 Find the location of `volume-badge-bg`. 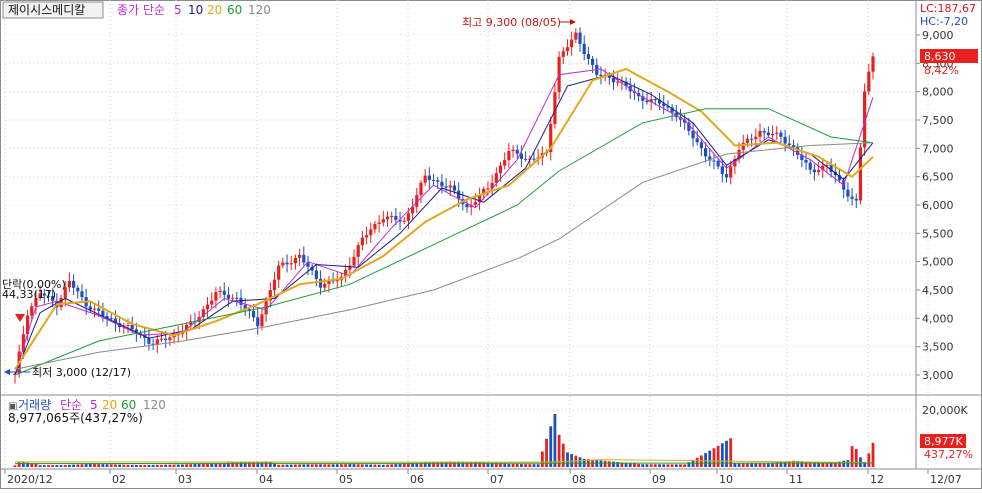

volume-badge-bg is located at coordinates (943, 441).